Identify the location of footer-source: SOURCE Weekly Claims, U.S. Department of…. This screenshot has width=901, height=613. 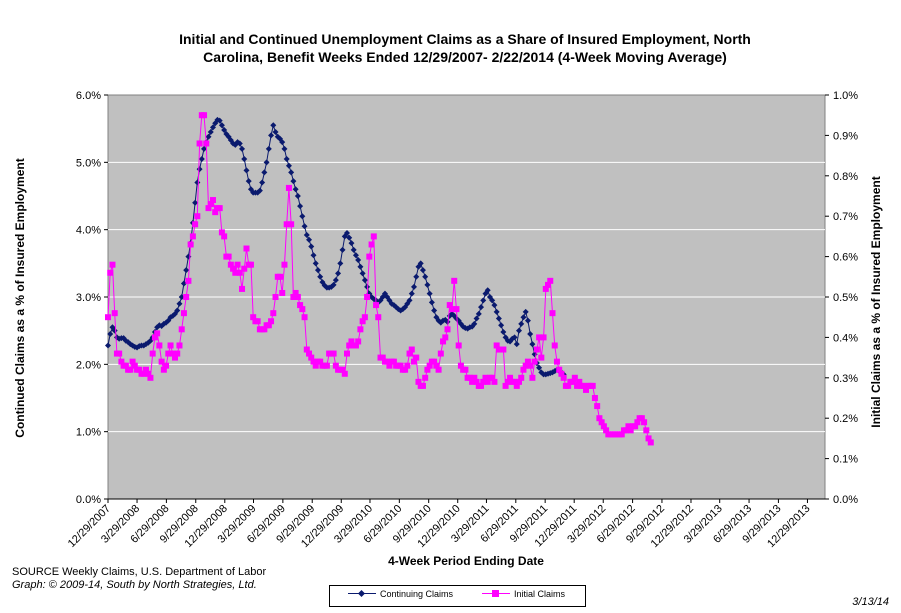
(139, 579).